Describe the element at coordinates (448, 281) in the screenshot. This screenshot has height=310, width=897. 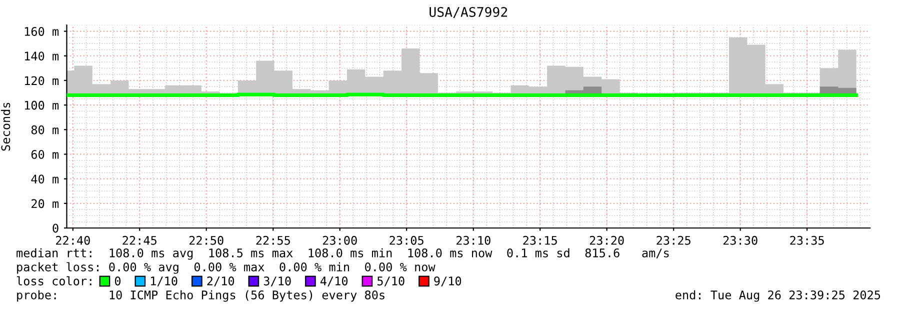
I see `legend-label: 9/10` at that location.